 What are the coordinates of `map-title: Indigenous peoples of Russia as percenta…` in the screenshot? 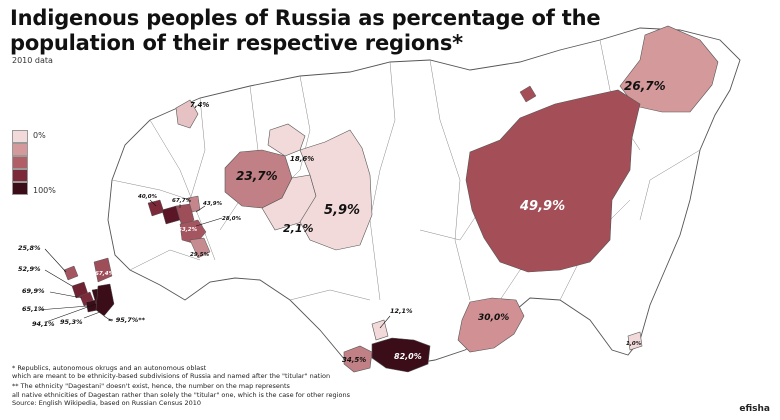 It's located at (305, 30).